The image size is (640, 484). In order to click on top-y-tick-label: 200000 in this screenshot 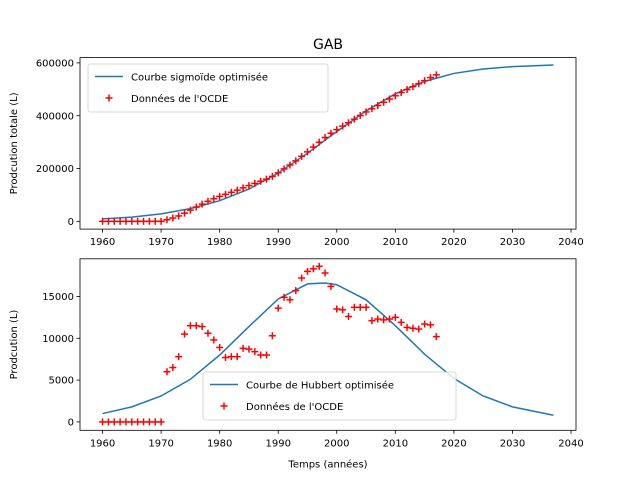, I will do `click(55, 169)`.